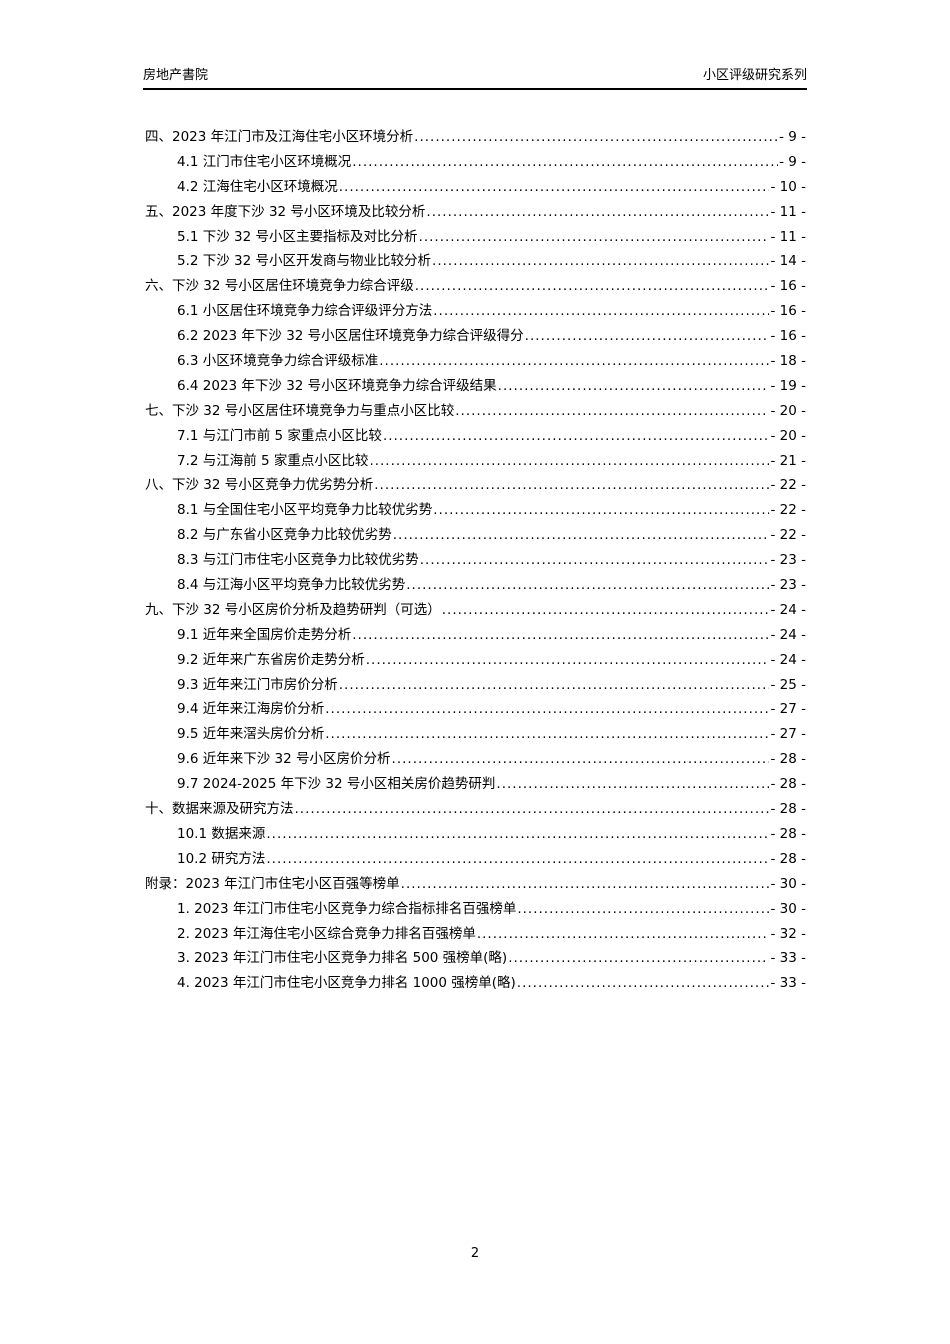 The height and width of the screenshot is (1344, 950). I want to click on toc-entry-page: - 25 -, so click(788, 684).